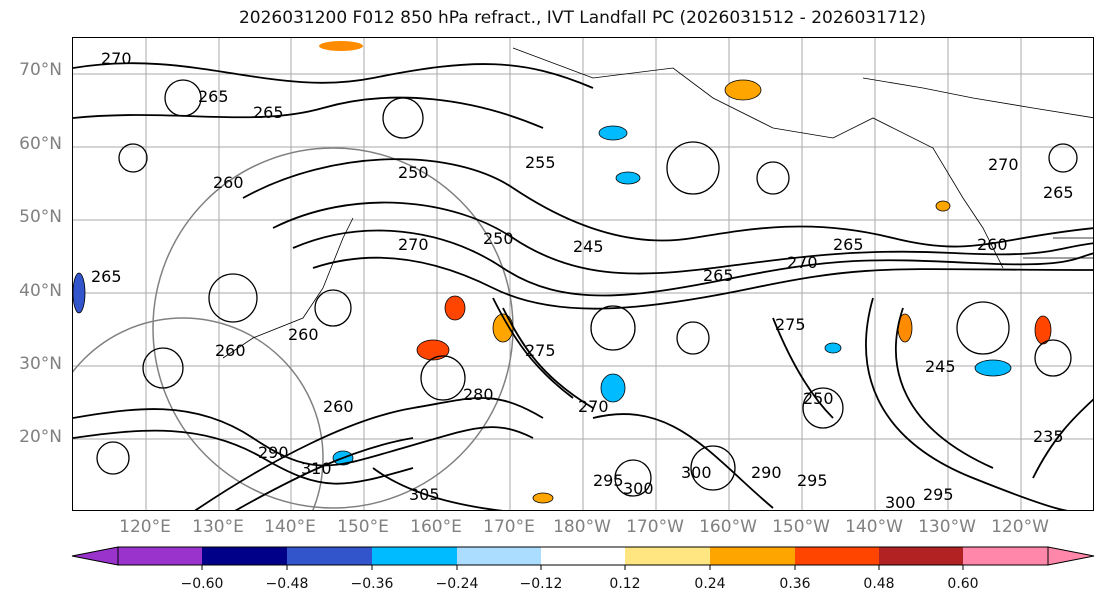 The width and height of the screenshot is (1105, 604). I want to click on colorbar-outline, so click(583, 556).